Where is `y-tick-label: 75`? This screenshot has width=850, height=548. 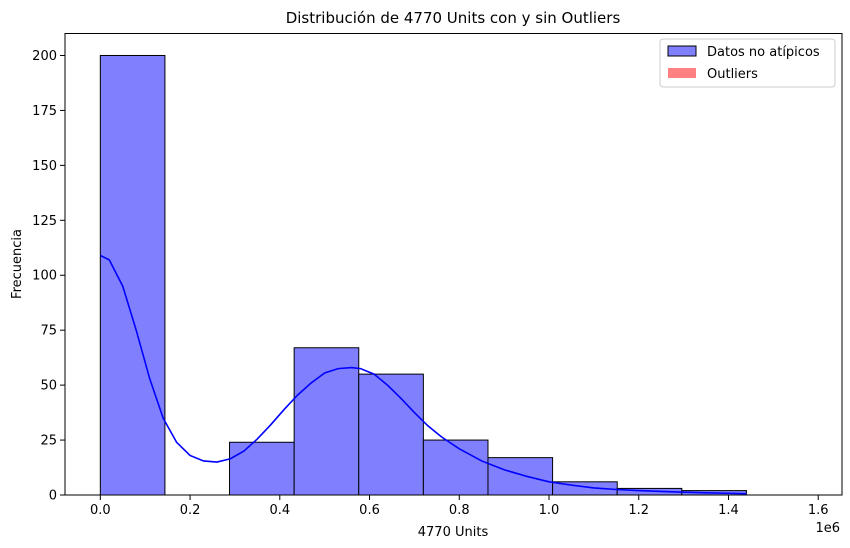
y-tick-label: 75 is located at coordinates (48, 331).